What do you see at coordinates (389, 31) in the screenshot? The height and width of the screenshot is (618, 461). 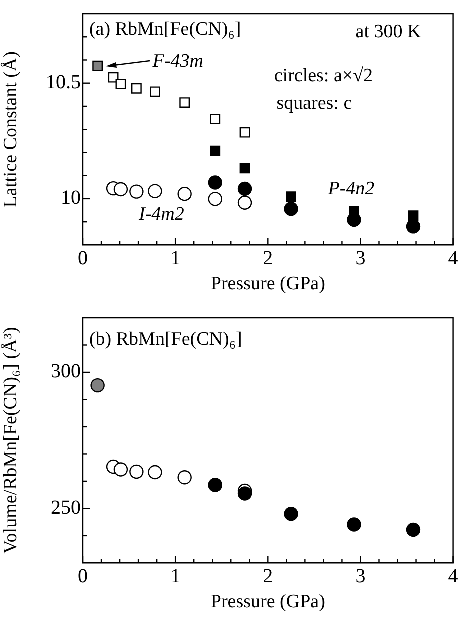 I see `annotation: at 300 K` at bounding box center [389, 31].